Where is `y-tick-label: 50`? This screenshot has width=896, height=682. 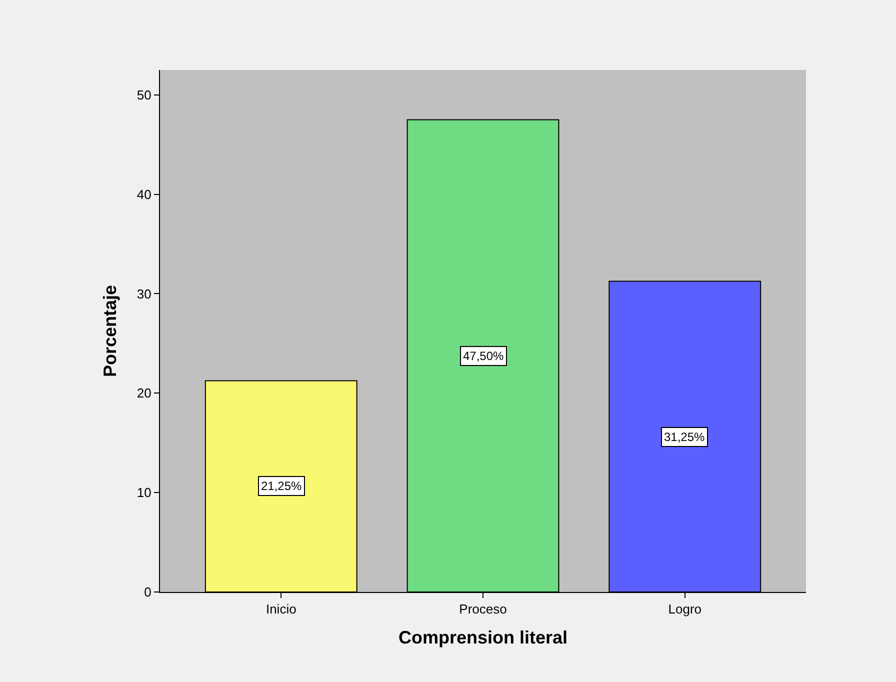 y-tick-label: 50 is located at coordinates (144, 94).